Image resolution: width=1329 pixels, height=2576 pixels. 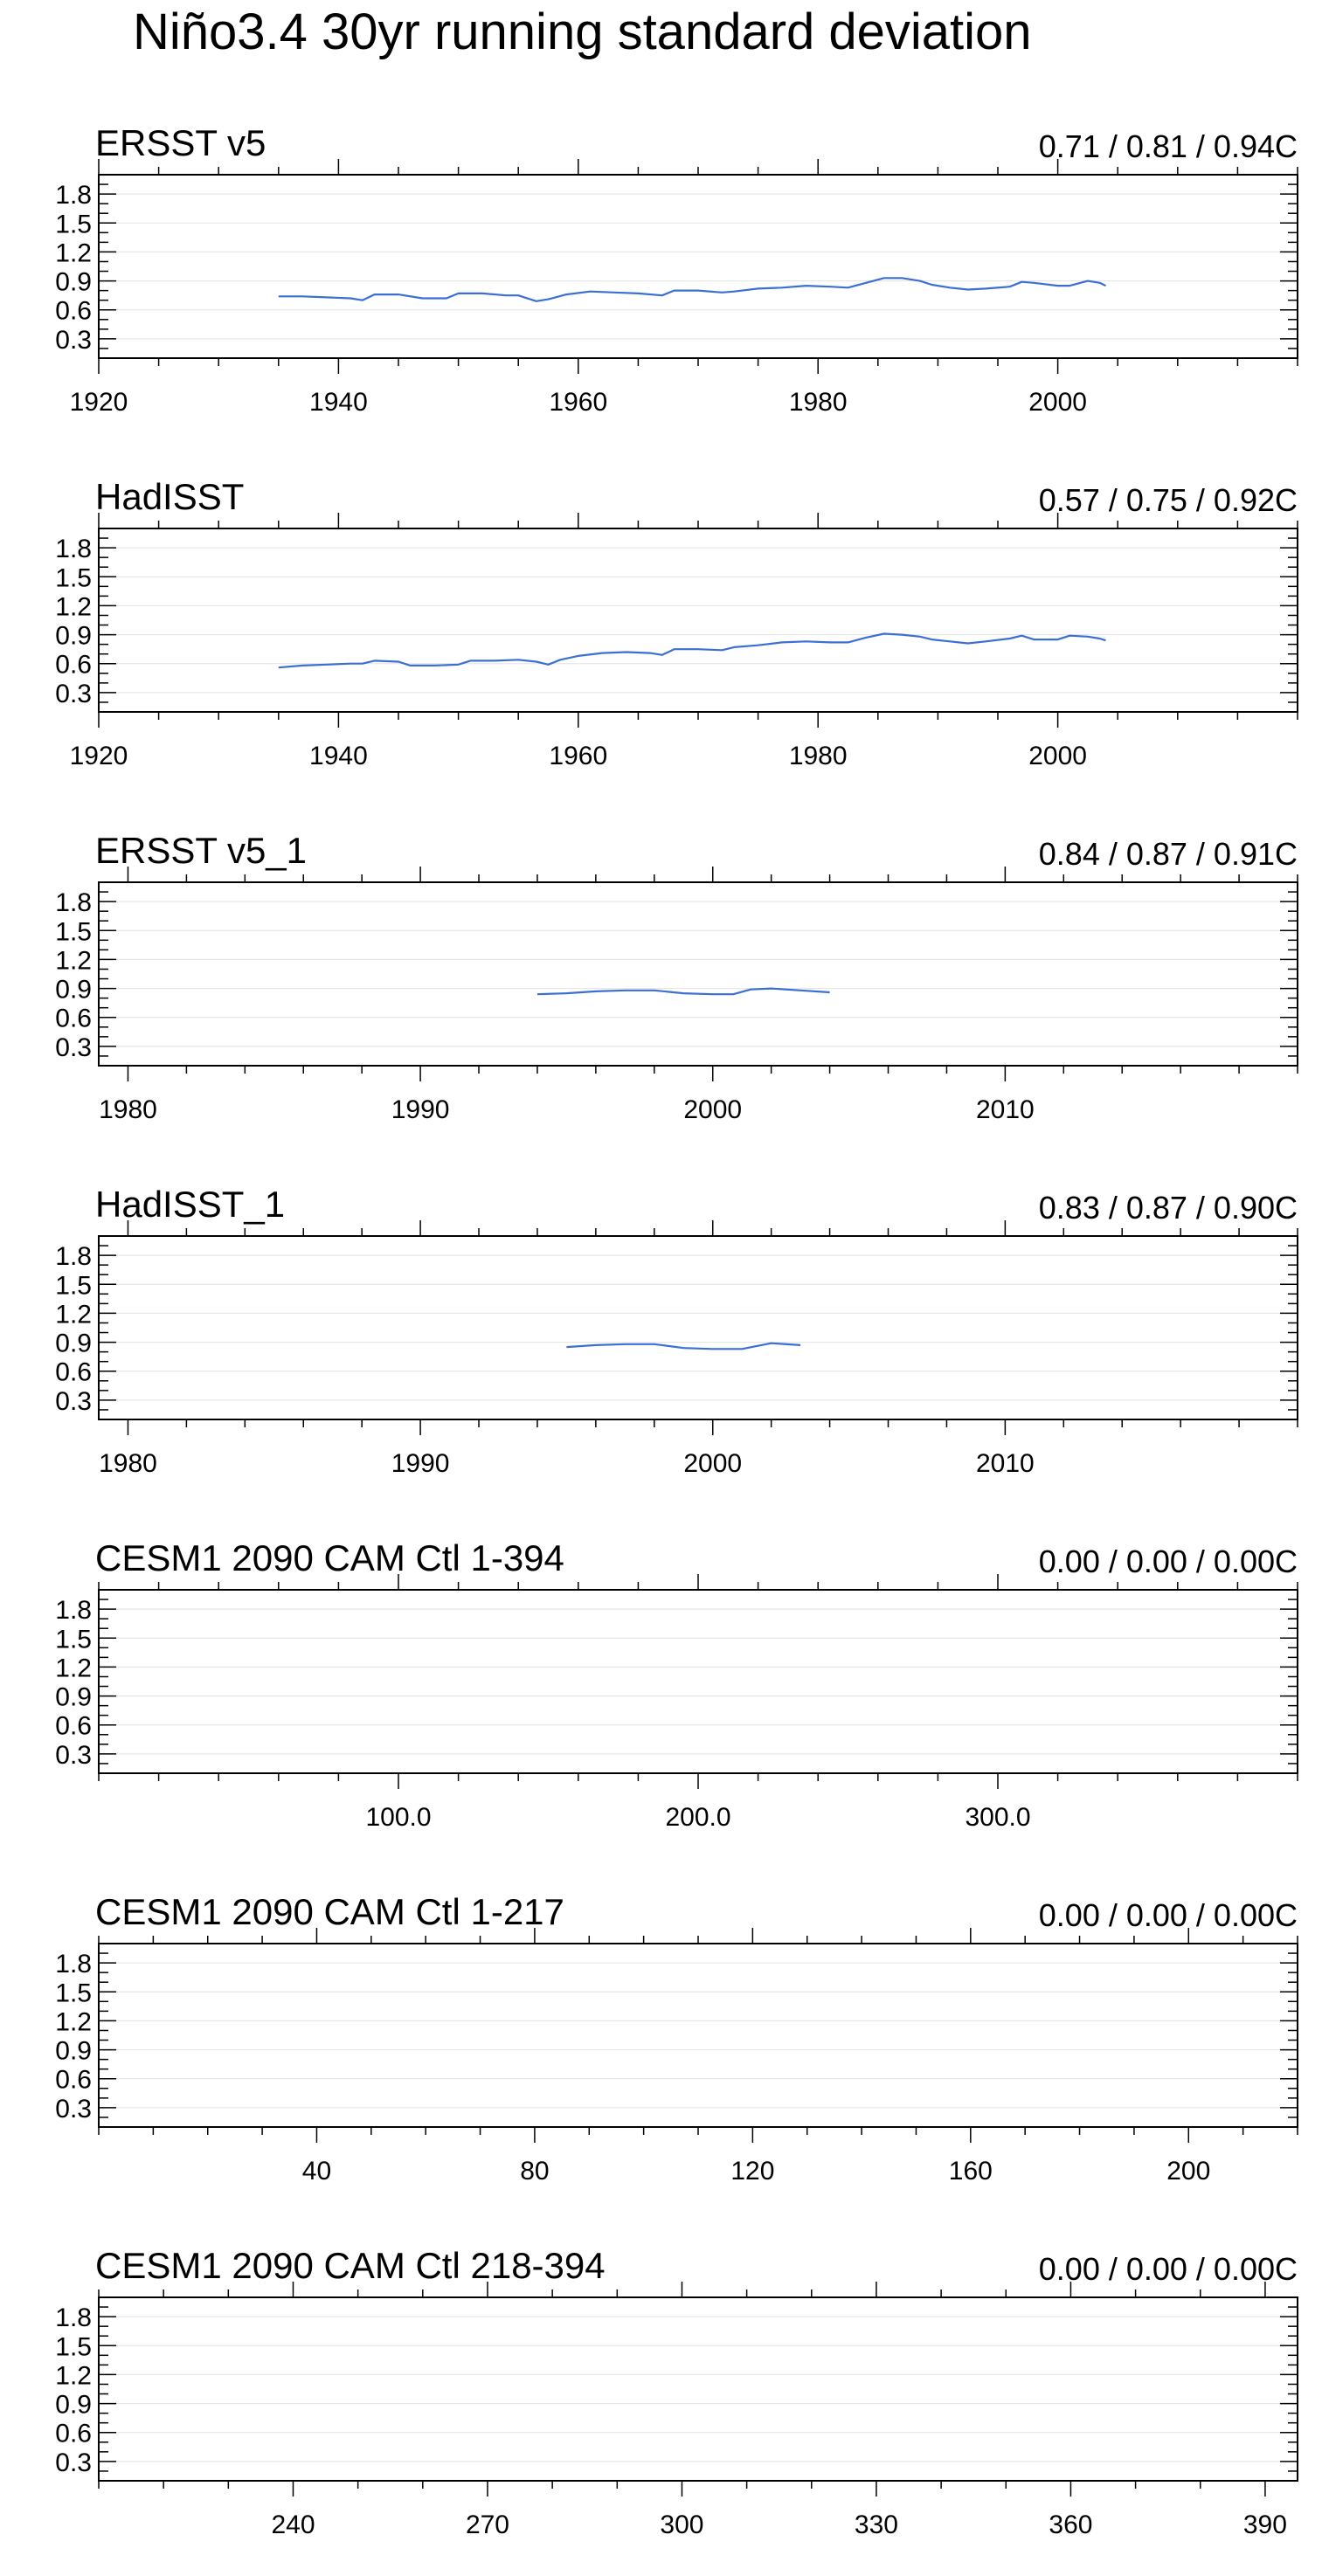 I want to click on x-tick-label: 270, so click(x=488, y=2524).